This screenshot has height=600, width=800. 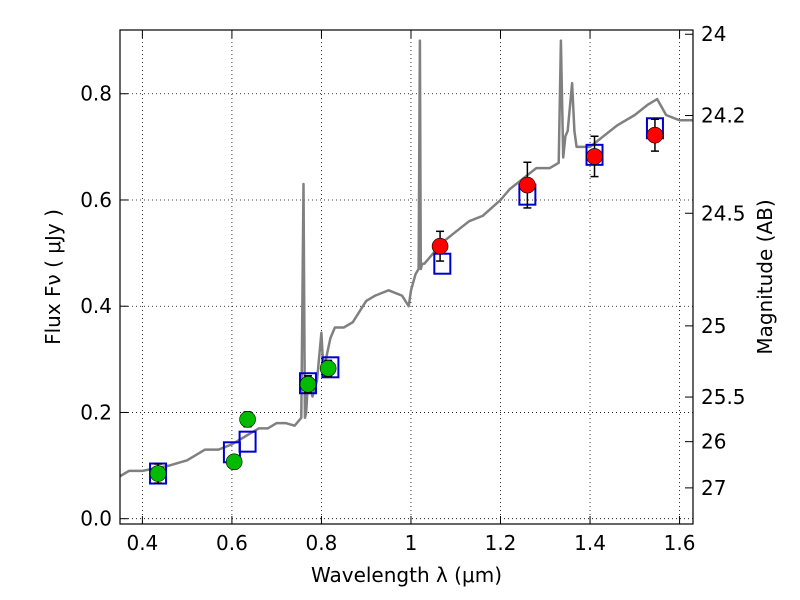 What do you see at coordinates (411, 543) in the screenshot?
I see `x-tick-label: 1` at bounding box center [411, 543].